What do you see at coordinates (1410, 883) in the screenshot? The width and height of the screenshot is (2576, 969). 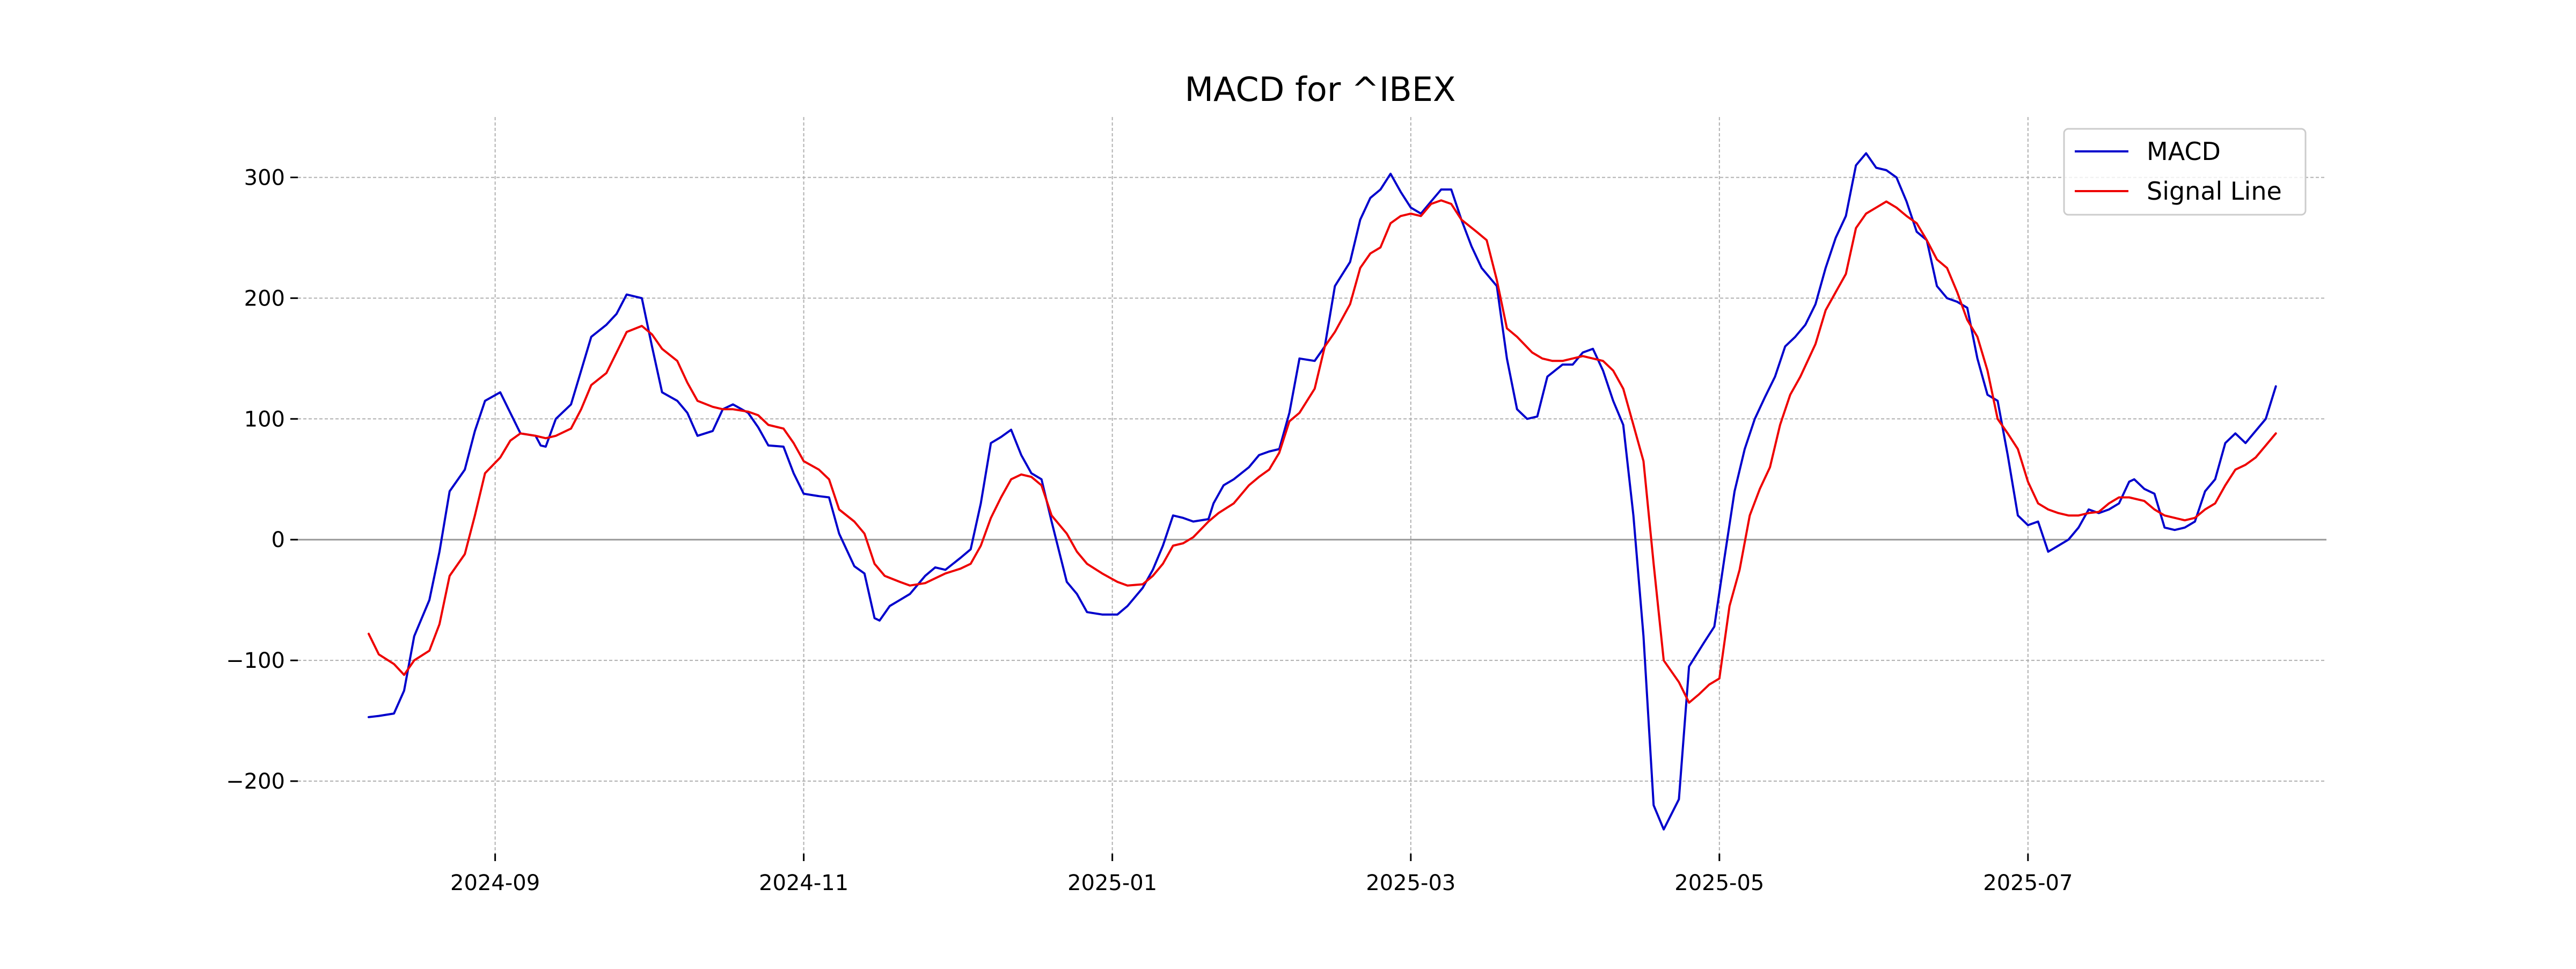 I see `x-tick-label-2025-03: 2025-03` at bounding box center [1410, 883].